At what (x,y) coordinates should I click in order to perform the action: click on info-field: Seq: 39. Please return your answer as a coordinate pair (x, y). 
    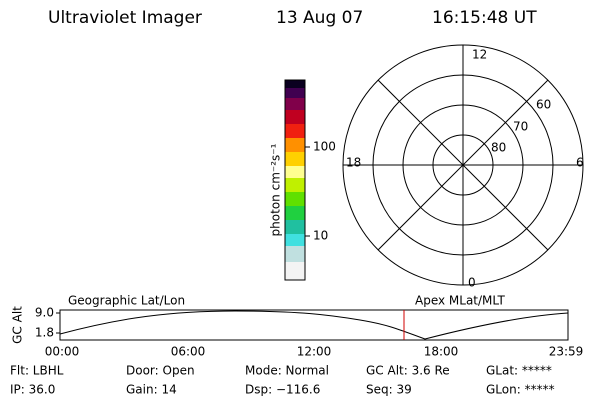
    Looking at the image, I should click on (389, 390).